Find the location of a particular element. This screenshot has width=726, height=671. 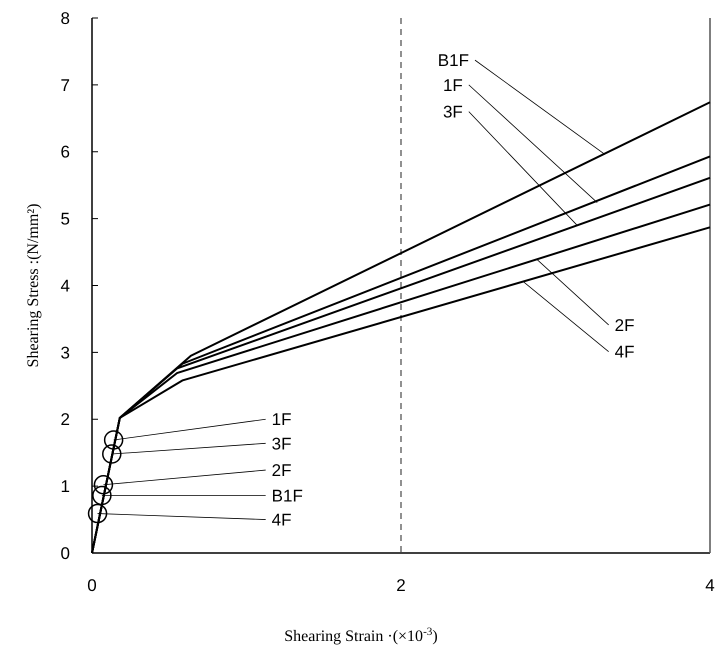

y-tick-label: 1 is located at coordinates (65, 486).